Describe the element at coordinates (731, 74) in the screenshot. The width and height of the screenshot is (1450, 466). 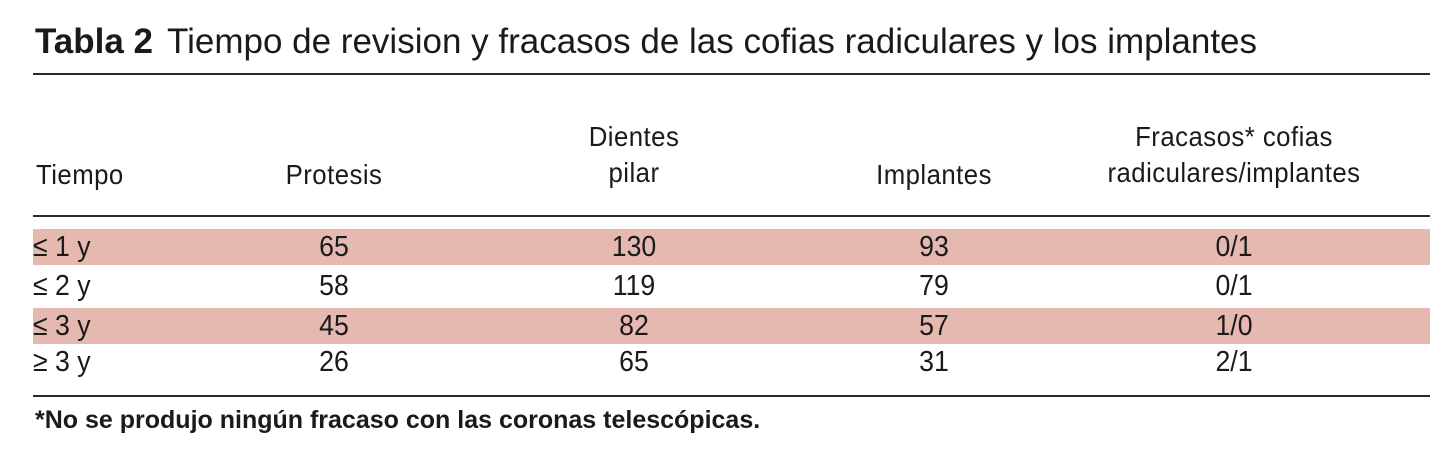
I see `top-rule` at that location.